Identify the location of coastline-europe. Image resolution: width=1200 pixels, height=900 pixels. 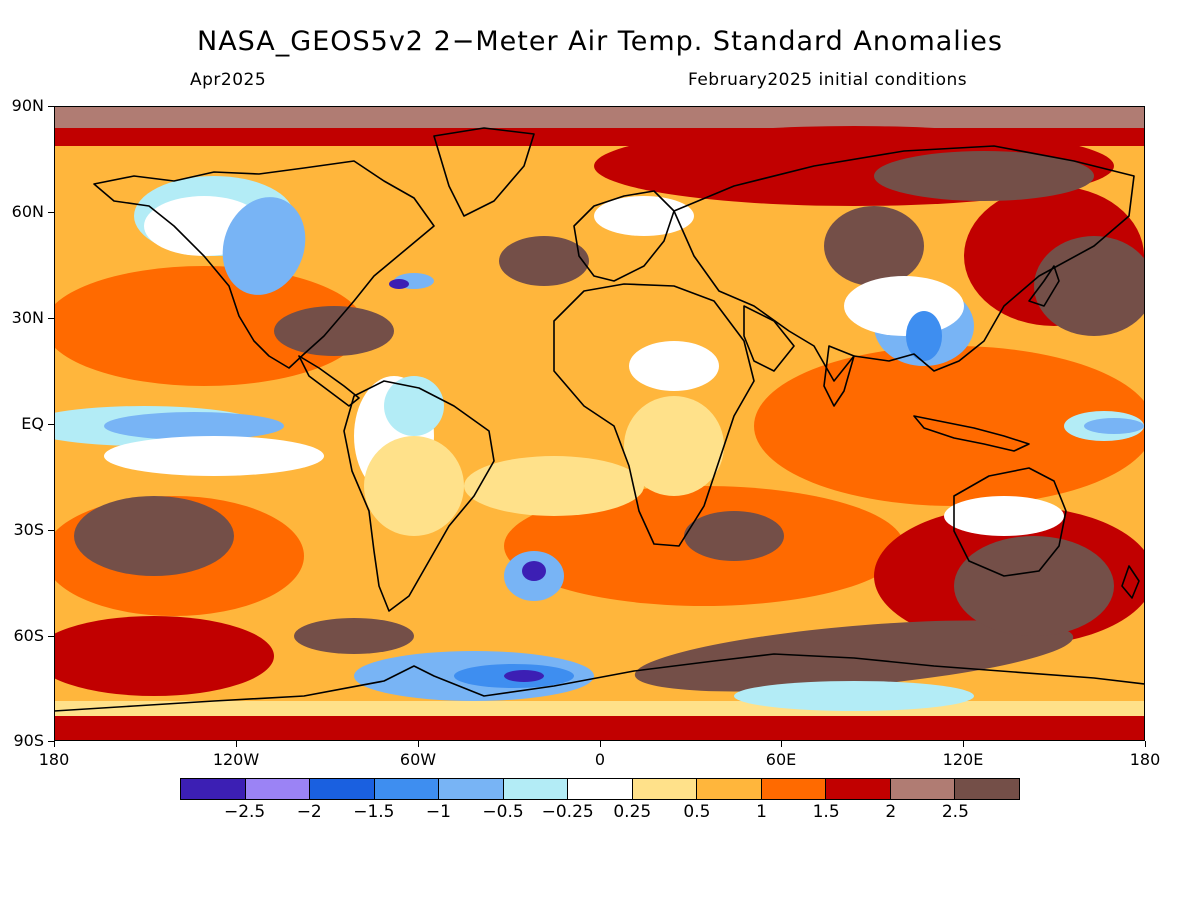
(624, 236).